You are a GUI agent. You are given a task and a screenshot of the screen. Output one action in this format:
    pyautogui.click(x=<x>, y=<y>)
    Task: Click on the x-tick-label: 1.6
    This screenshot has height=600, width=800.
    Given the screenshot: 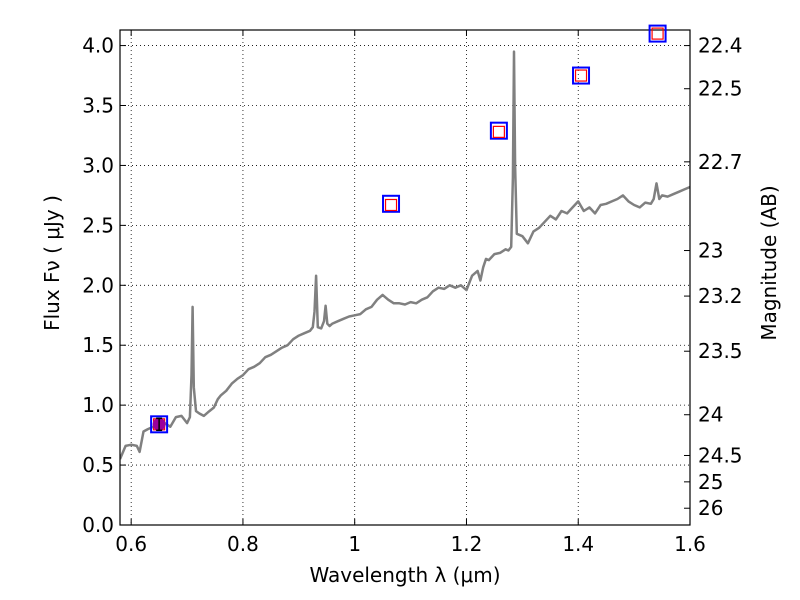 What is the action you would take?
    pyautogui.click(x=690, y=544)
    